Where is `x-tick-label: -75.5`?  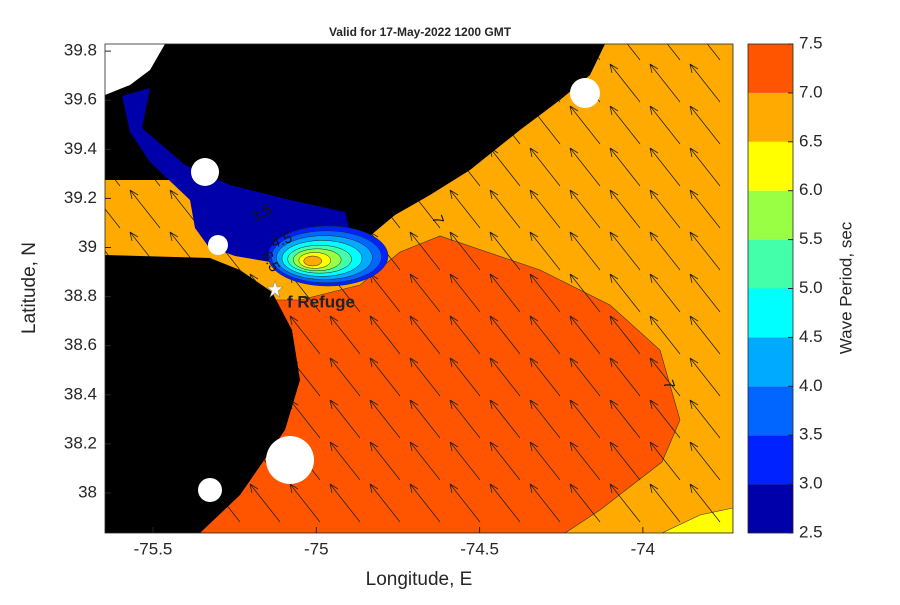
x-tick-label: -75.5 is located at coordinates (153, 548).